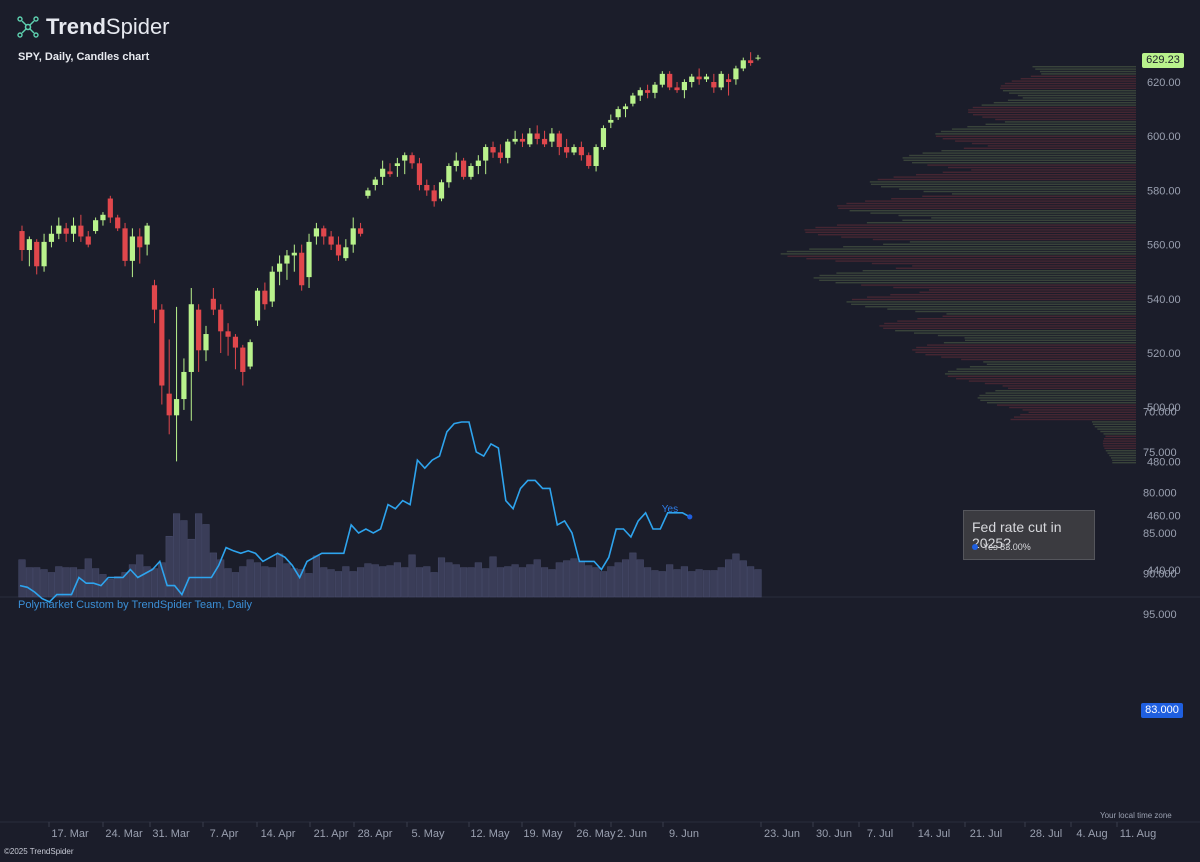 This screenshot has height=862, width=1200. I want to click on indicator-panel: Yes, so click(356, 512).